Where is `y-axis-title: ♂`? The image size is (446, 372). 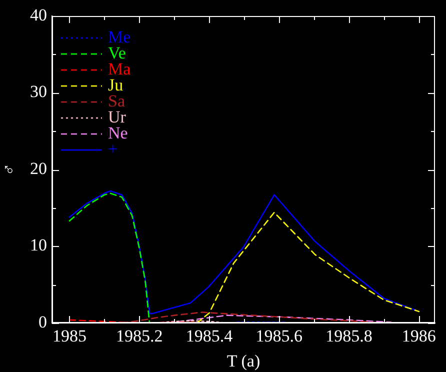 y-axis-title: ♂ is located at coordinates (9, 169).